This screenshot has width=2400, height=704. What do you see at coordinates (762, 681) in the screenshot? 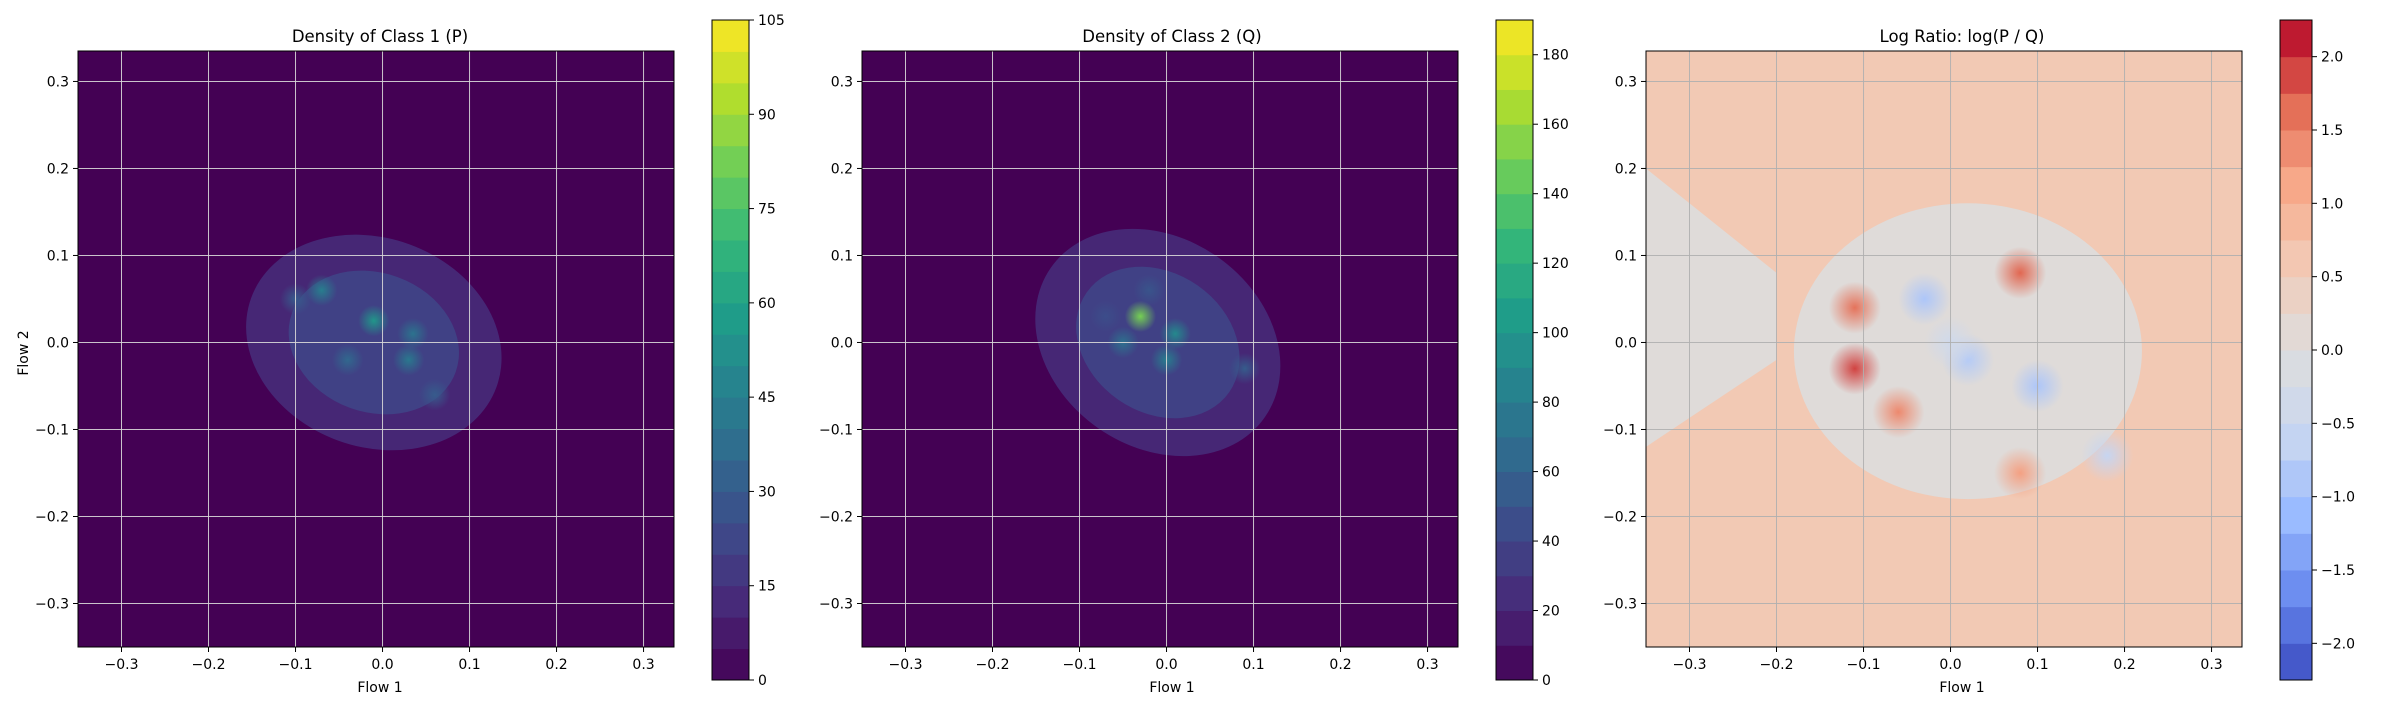
I see `colorbar-tick-label: 0` at bounding box center [762, 681].